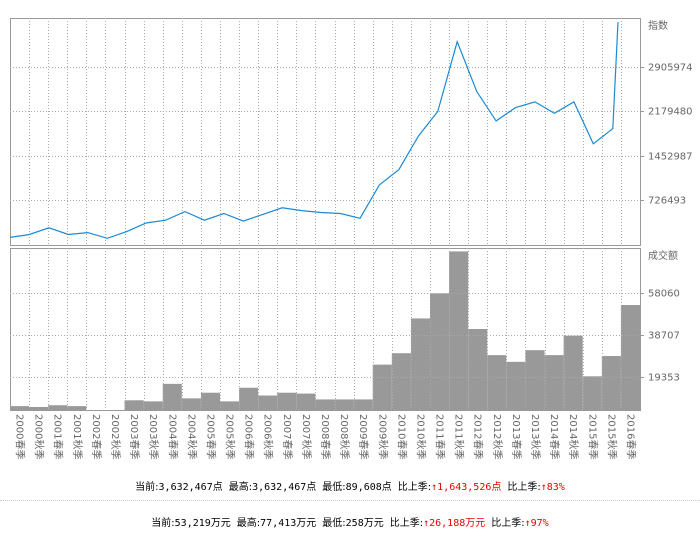  I want to click on x-tick-label: 2005春季, so click(210, 436).